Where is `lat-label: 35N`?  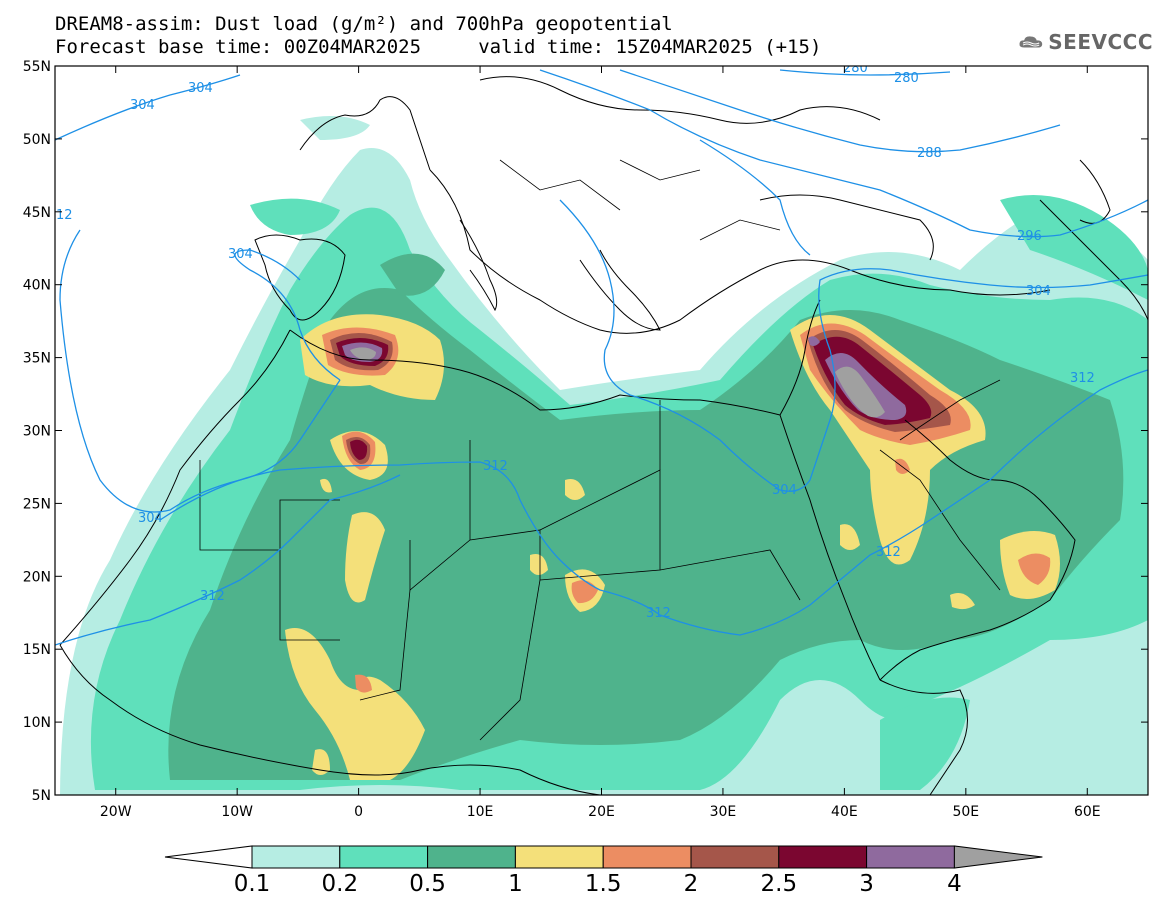
lat-label: 35N is located at coordinates (37, 359).